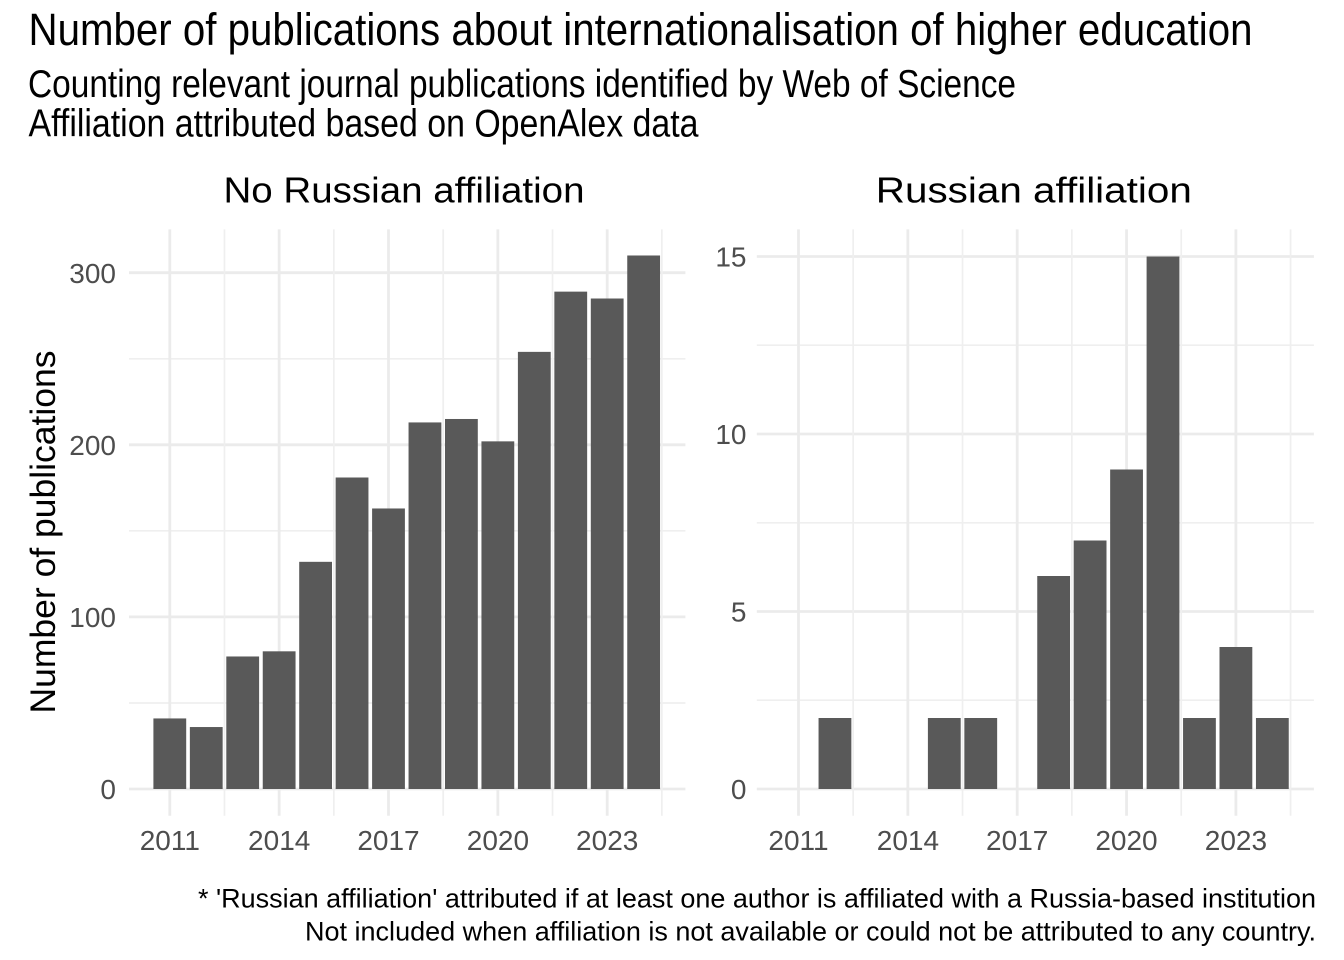 The height and width of the screenshot is (960, 1344). I want to click on svg-text: 200, so click(92, 445).